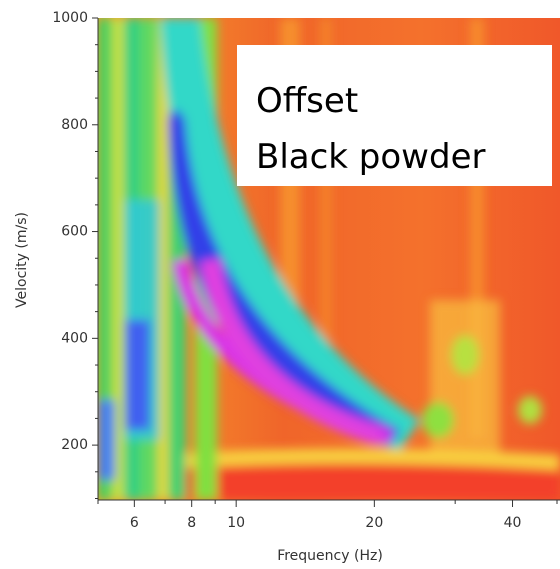 Image resolution: width=560 pixels, height=569 pixels. Describe the element at coordinates (394, 115) in the screenshot. I see `annotation-box` at that location.